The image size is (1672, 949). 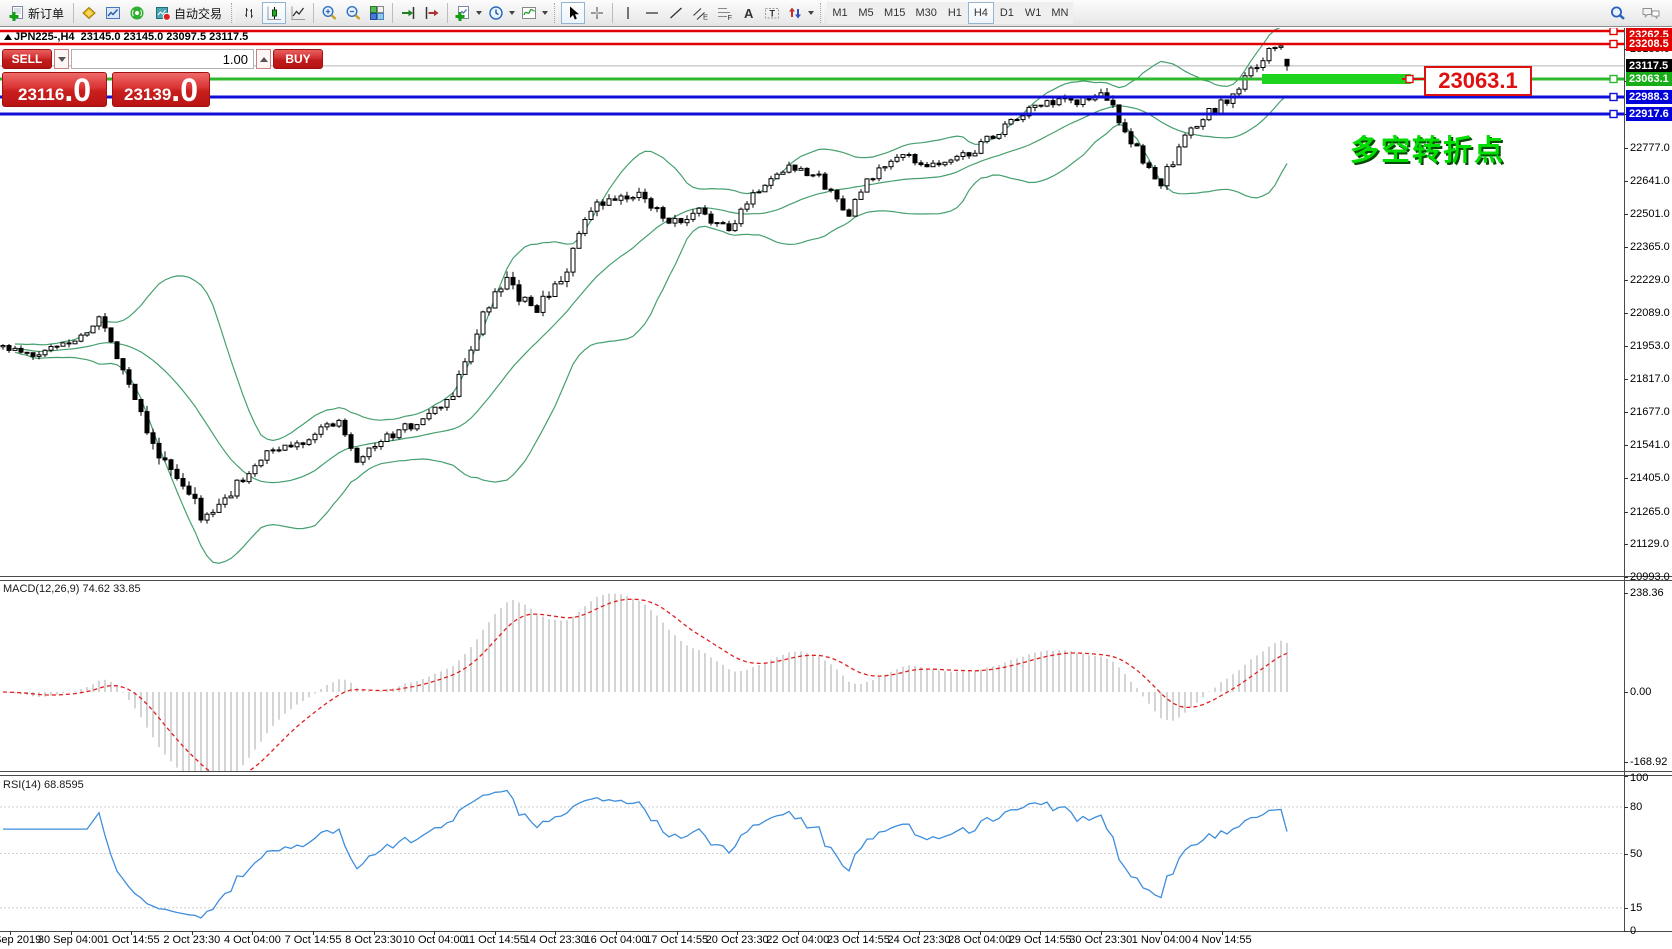 I want to click on trendline-tool-button, so click(x=676, y=13).